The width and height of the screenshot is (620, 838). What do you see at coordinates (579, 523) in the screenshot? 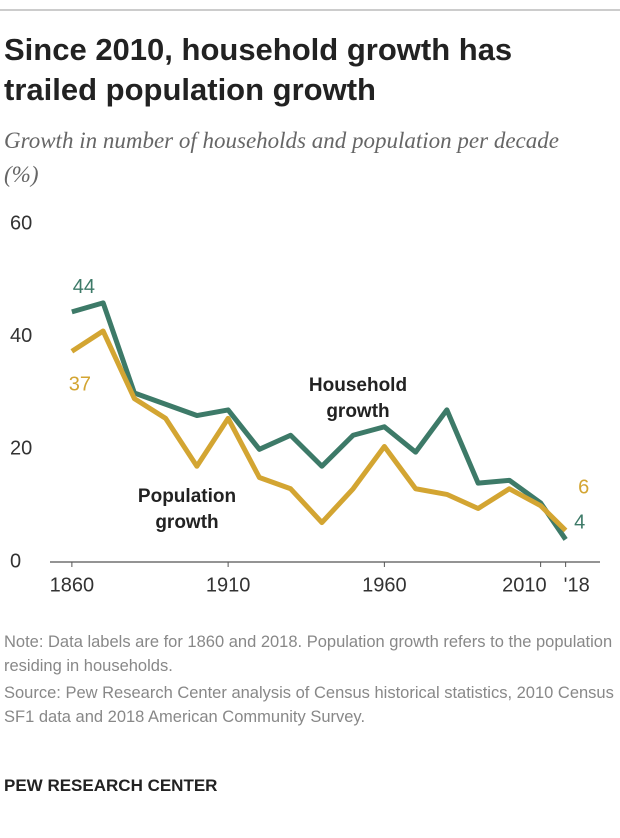
I see `data-label: 4` at bounding box center [579, 523].